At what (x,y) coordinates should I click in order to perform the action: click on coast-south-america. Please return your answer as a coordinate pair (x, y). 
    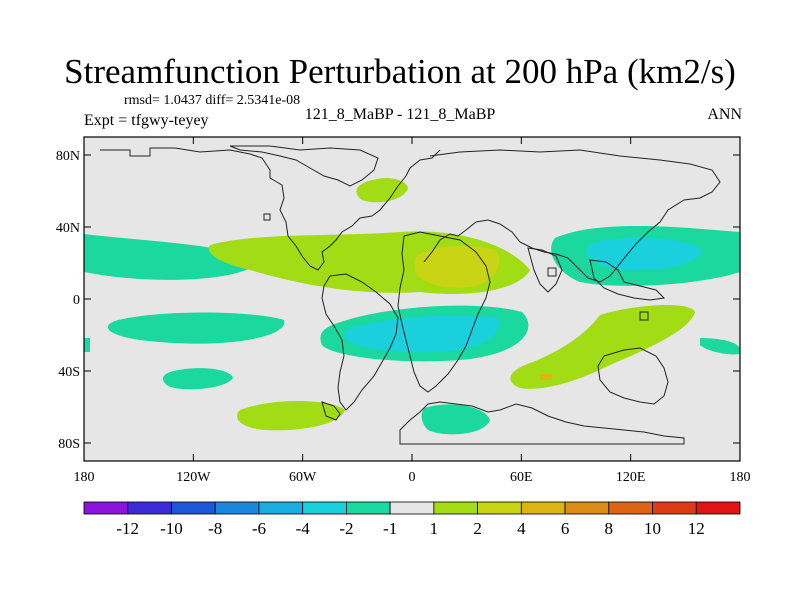
    Looking at the image, I should click on (360, 342).